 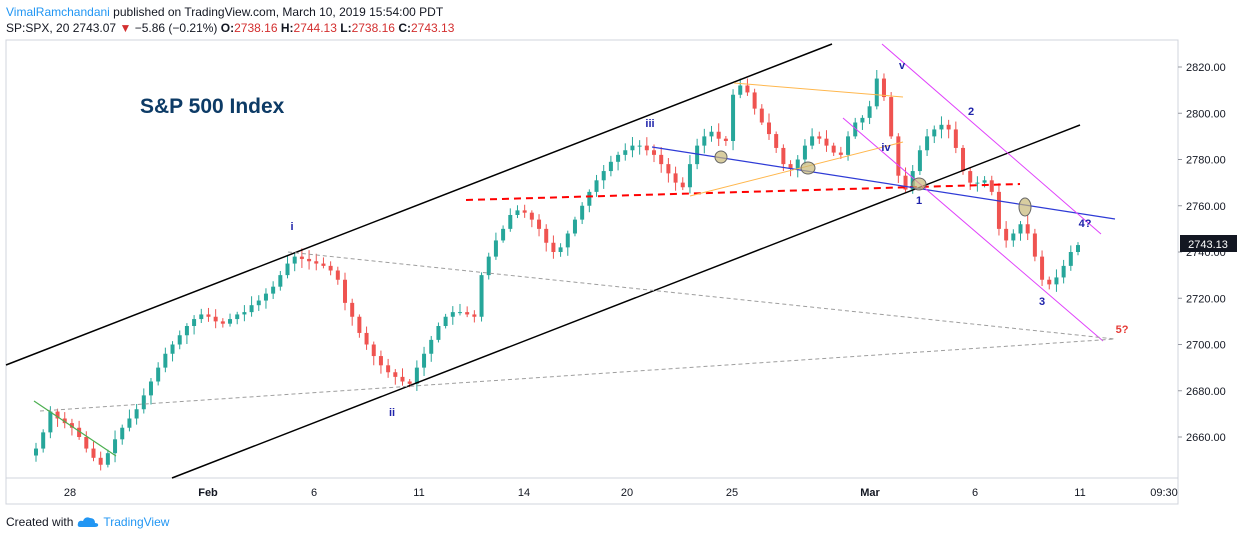 I want to click on last-price-tag, so click(x=1208, y=243).